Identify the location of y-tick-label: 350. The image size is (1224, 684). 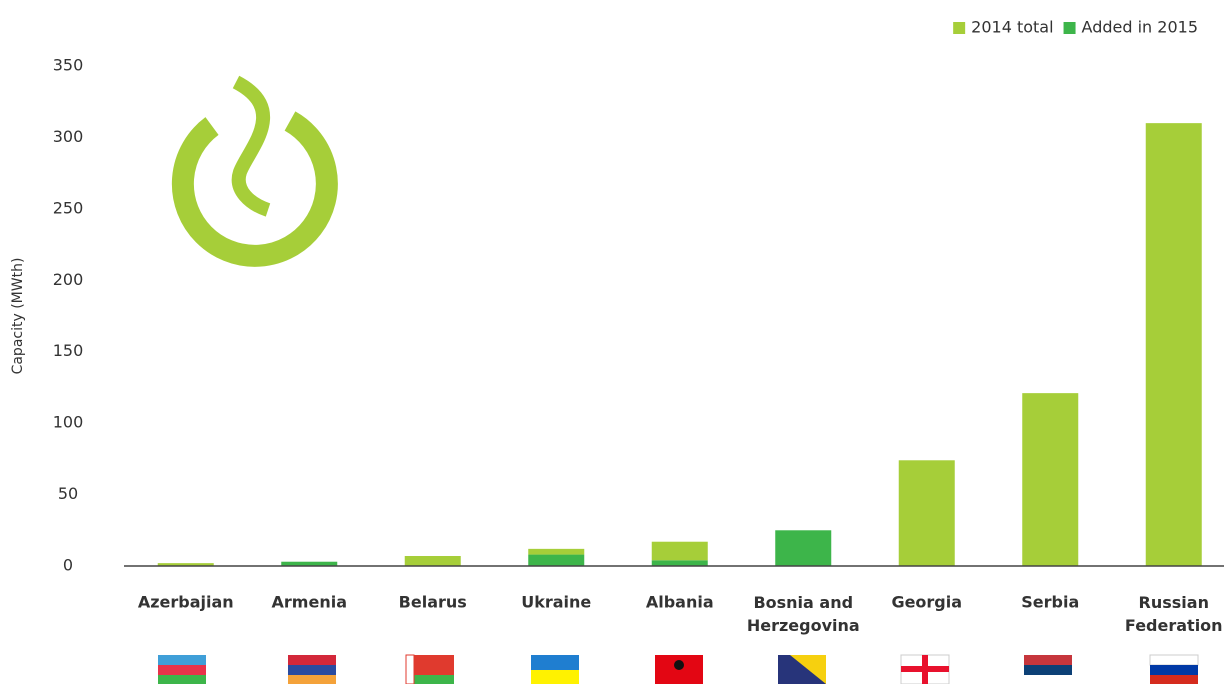
(68, 65).